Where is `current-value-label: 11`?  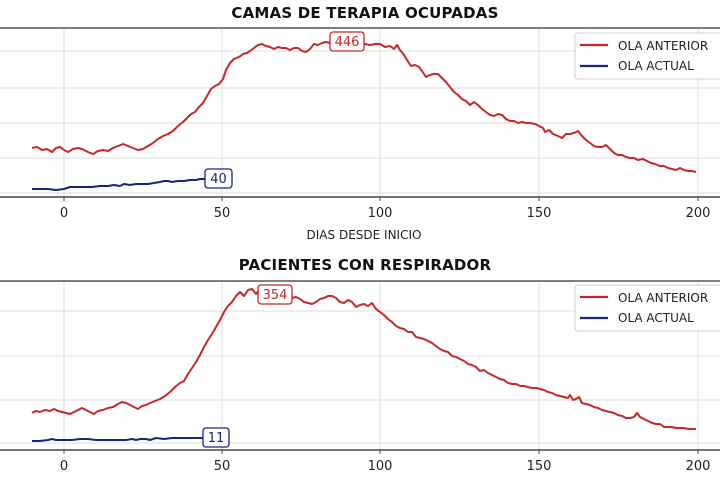 current-value-label: 11 is located at coordinates (216, 438).